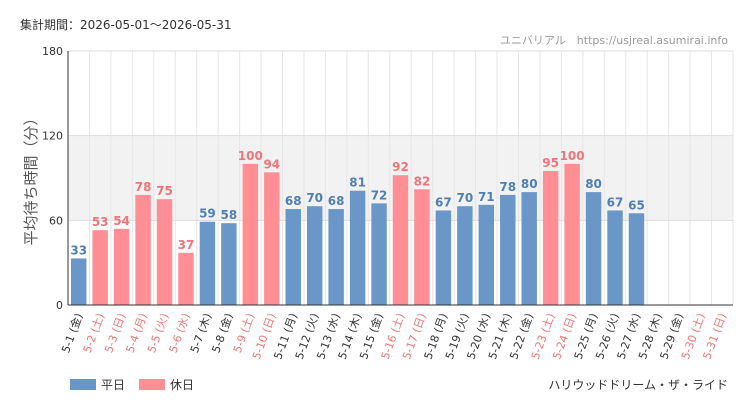 The width and height of the screenshot is (750, 410). I want to click on y-tick-label: 180, so click(52, 51).